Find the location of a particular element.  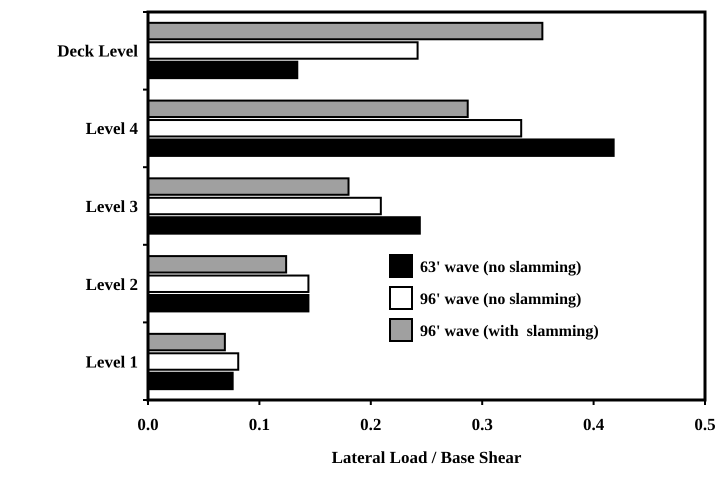

x-tick-label: 0.1 is located at coordinates (259, 424).